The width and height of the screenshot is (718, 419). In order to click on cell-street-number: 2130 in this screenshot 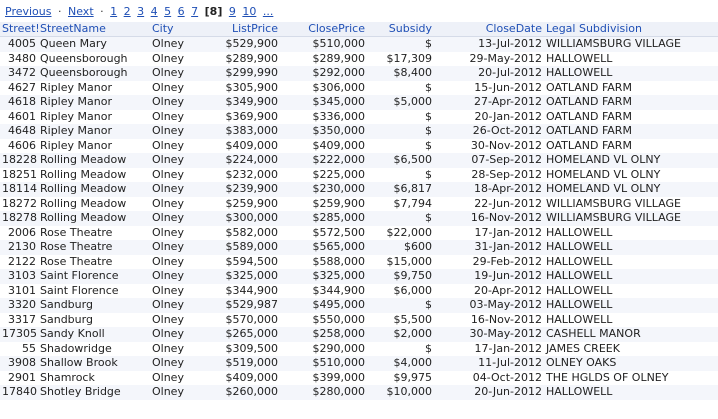, I will do `click(19, 247)`.